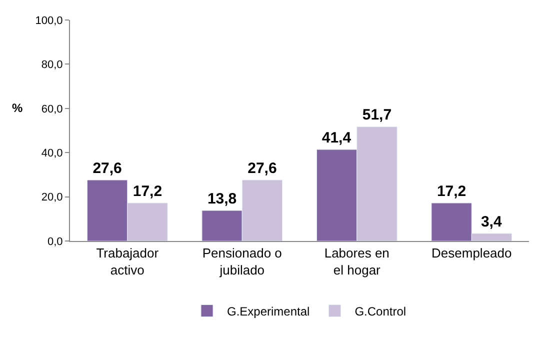 This screenshot has height=337, width=549. Describe the element at coordinates (222, 199) in the screenshot. I see `data-label: 13,8` at that location.